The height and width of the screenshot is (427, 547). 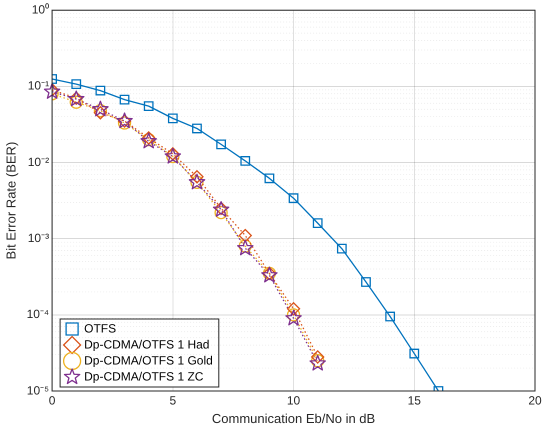 I want to click on legend-label: Dp-CDMA/OTFS 1 Had, so click(x=147, y=344).